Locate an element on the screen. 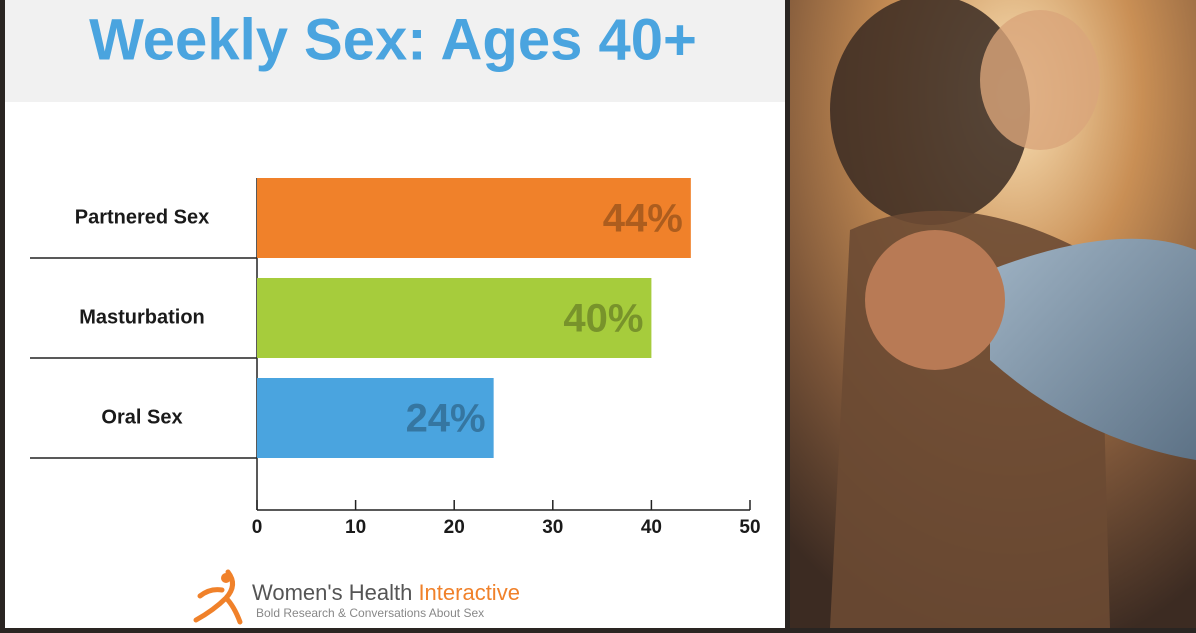  value-label: 40% is located at coordinates (603, 319).